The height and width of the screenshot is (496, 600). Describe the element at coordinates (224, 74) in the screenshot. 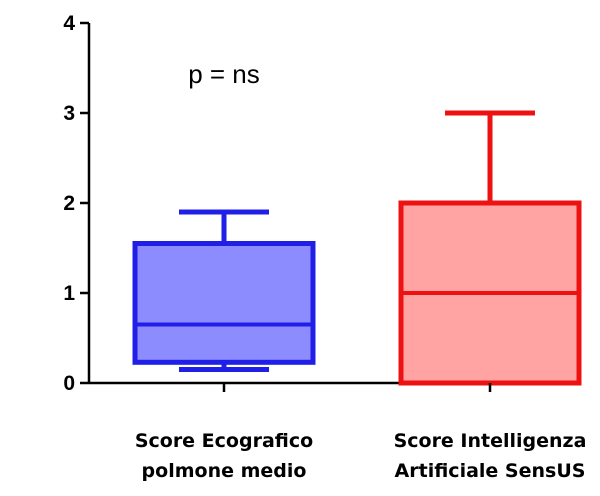

I see `significance-annotation: p = ns` at that location.